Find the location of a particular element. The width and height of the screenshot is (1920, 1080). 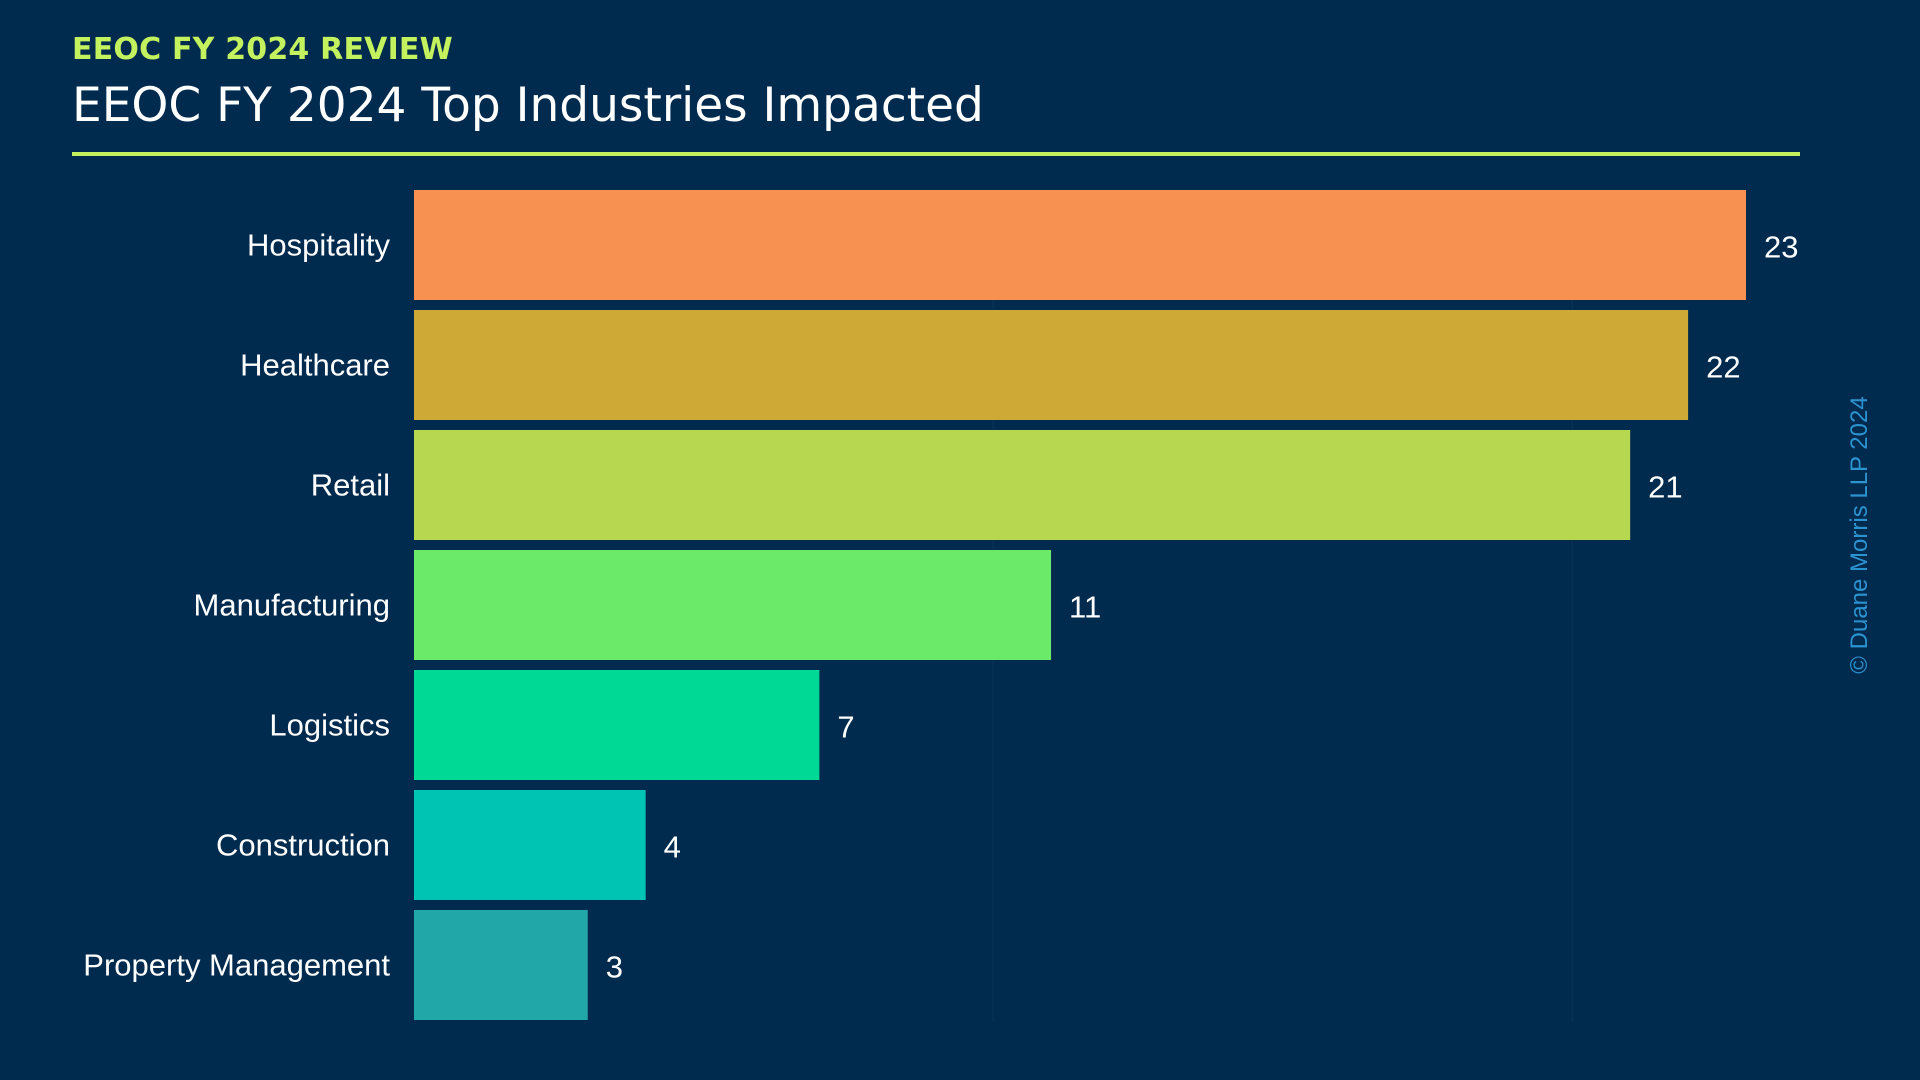

page-title: EEOC FY 2024 Top Industries Impacted is located at coordinates (528, 105).